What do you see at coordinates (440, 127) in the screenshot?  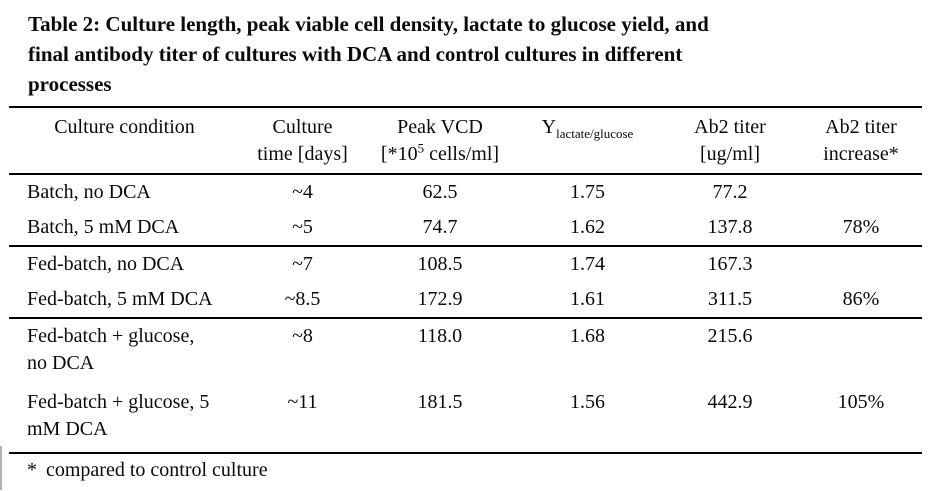 I see `header-line: Peak VCD` at bounding box center [440, 127].